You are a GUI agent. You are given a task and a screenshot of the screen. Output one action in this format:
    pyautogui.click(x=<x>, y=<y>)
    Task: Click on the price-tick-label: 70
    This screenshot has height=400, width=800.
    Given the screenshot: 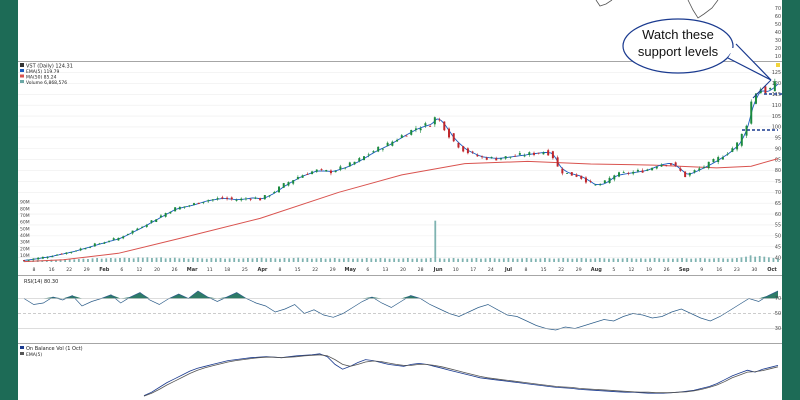 What is the action you would take?
    pyautogui.click(x=778, y=193)
    